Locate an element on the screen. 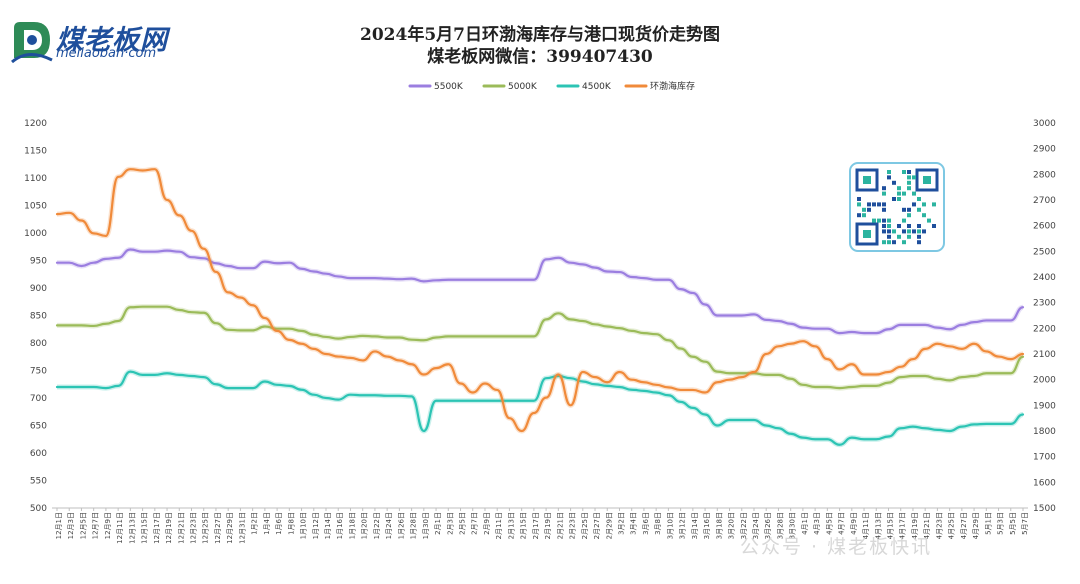 This screenshot has height=584, width=1080. right-tick-label: 1800 is located at coordinates (1044, 432).